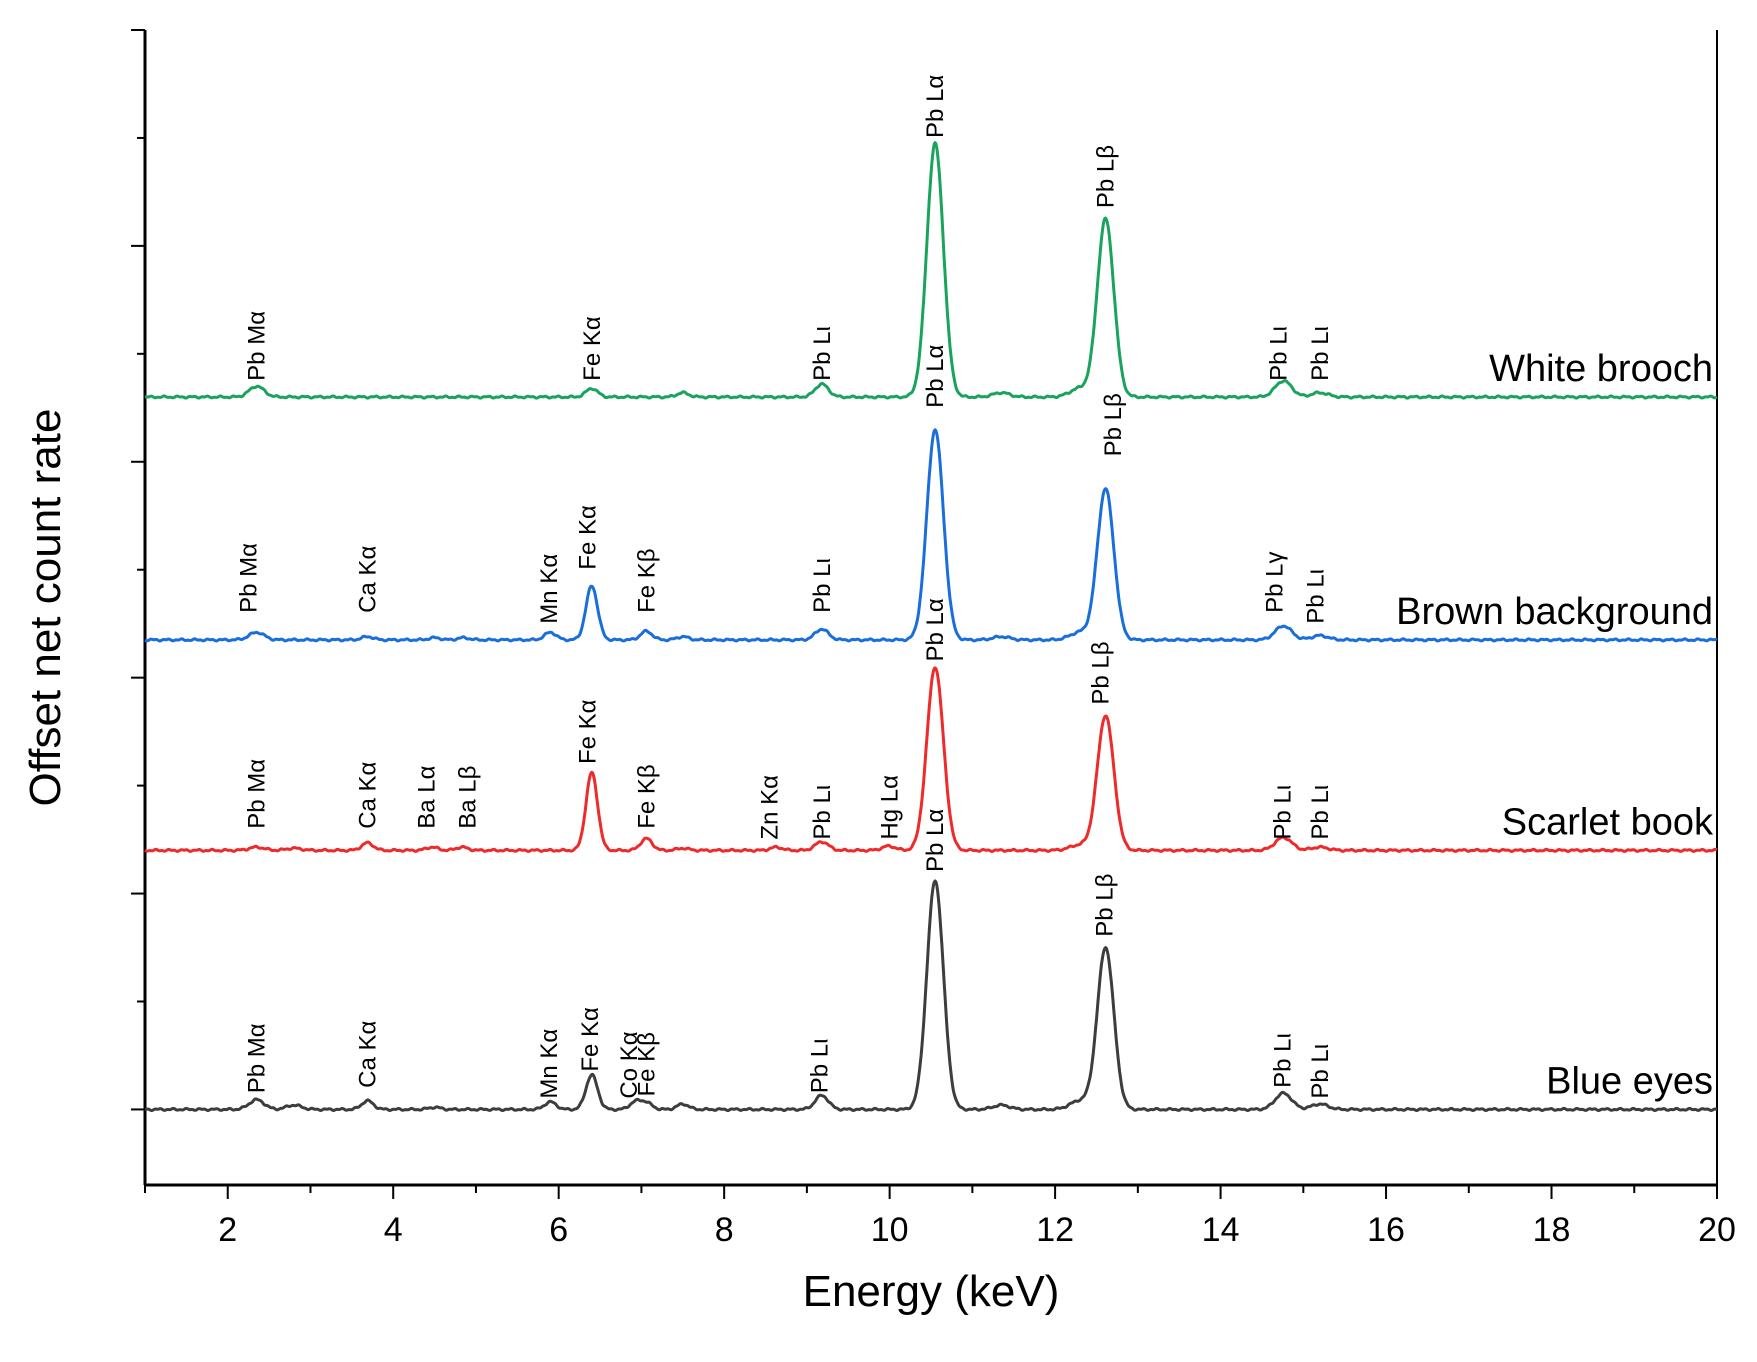  Describe the element at coordinates (890, 1230) in the screenshot. I see `x-tick-label: 10` at that location.